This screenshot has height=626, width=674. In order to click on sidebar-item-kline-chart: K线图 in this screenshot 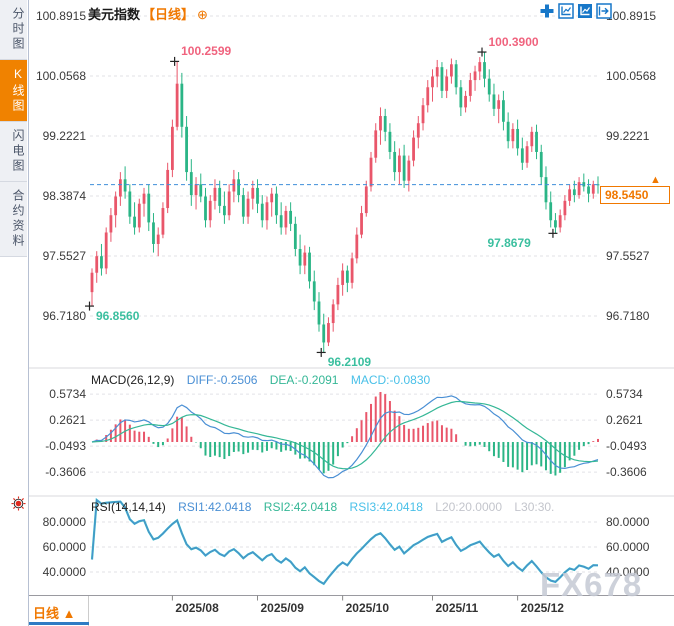, I will do `click(13, 91)`.